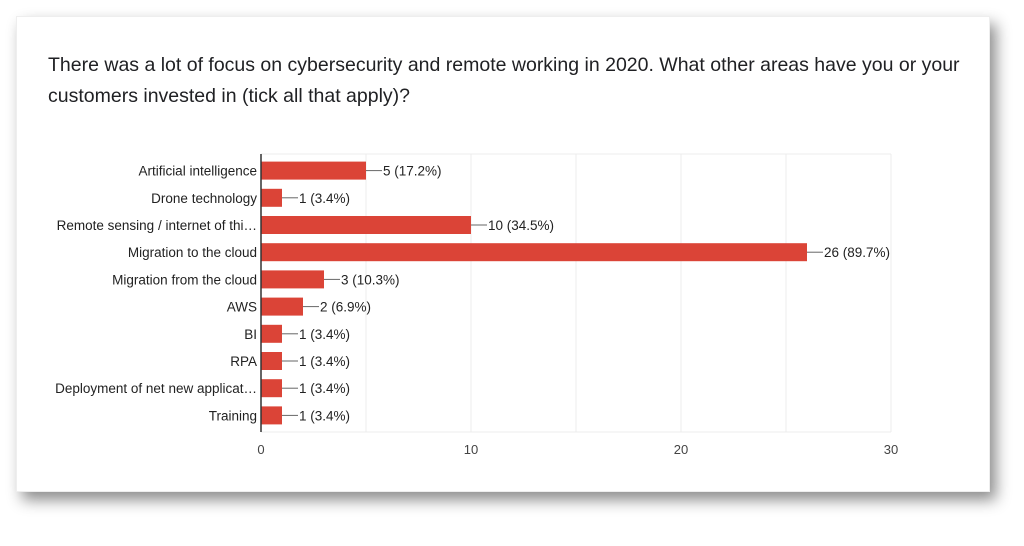 The height and width of the screenshot is (546, 1024). I want to click on category-label: RPA, so click(243, 361).